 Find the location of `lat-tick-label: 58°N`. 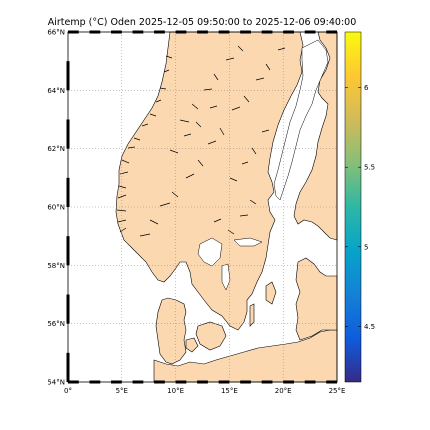

lat-tick-label: 58°N is located at coordinates (56, 266).